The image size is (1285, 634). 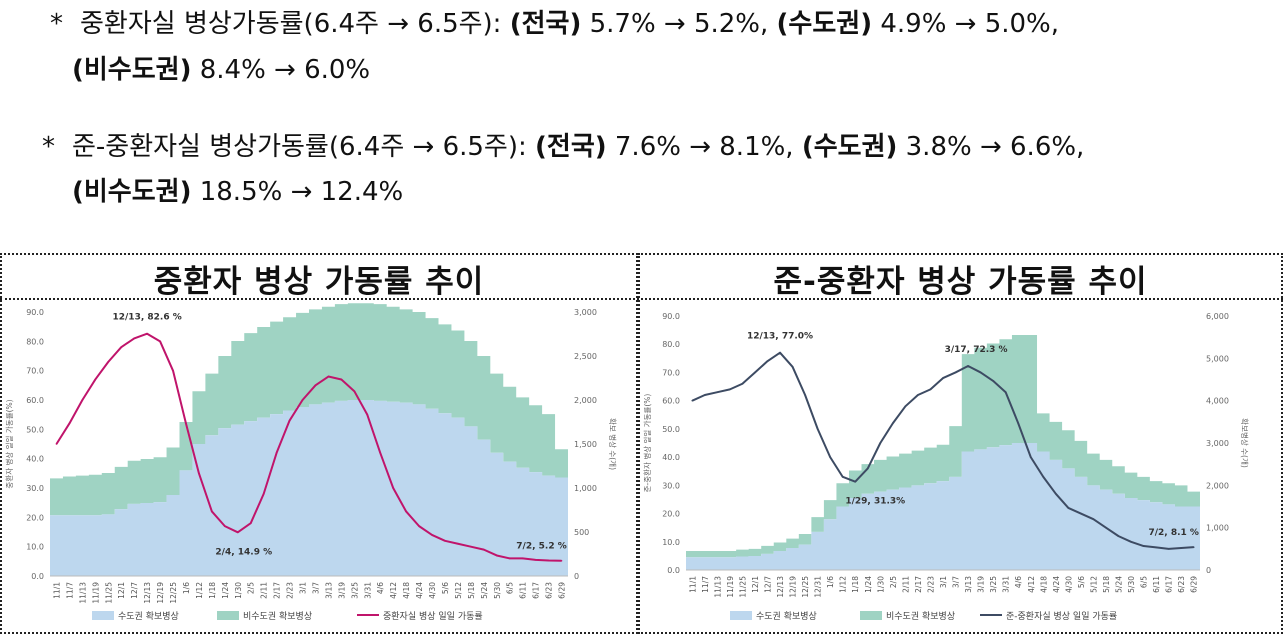 I want to click on data-annotation: 3/17, 72.3 %, so click(x=976, y=350).